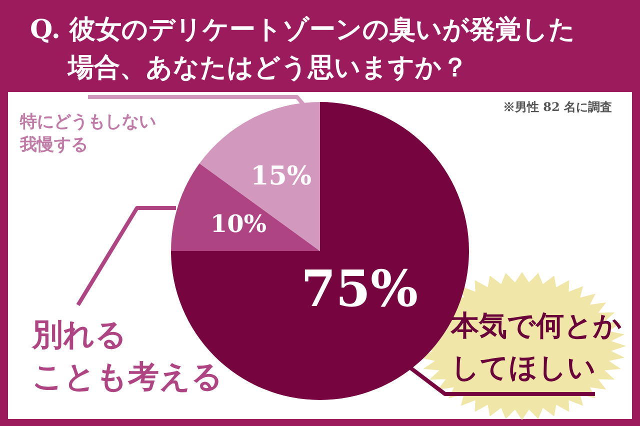  I want to click on data-label: 15%, so click(281, 177).